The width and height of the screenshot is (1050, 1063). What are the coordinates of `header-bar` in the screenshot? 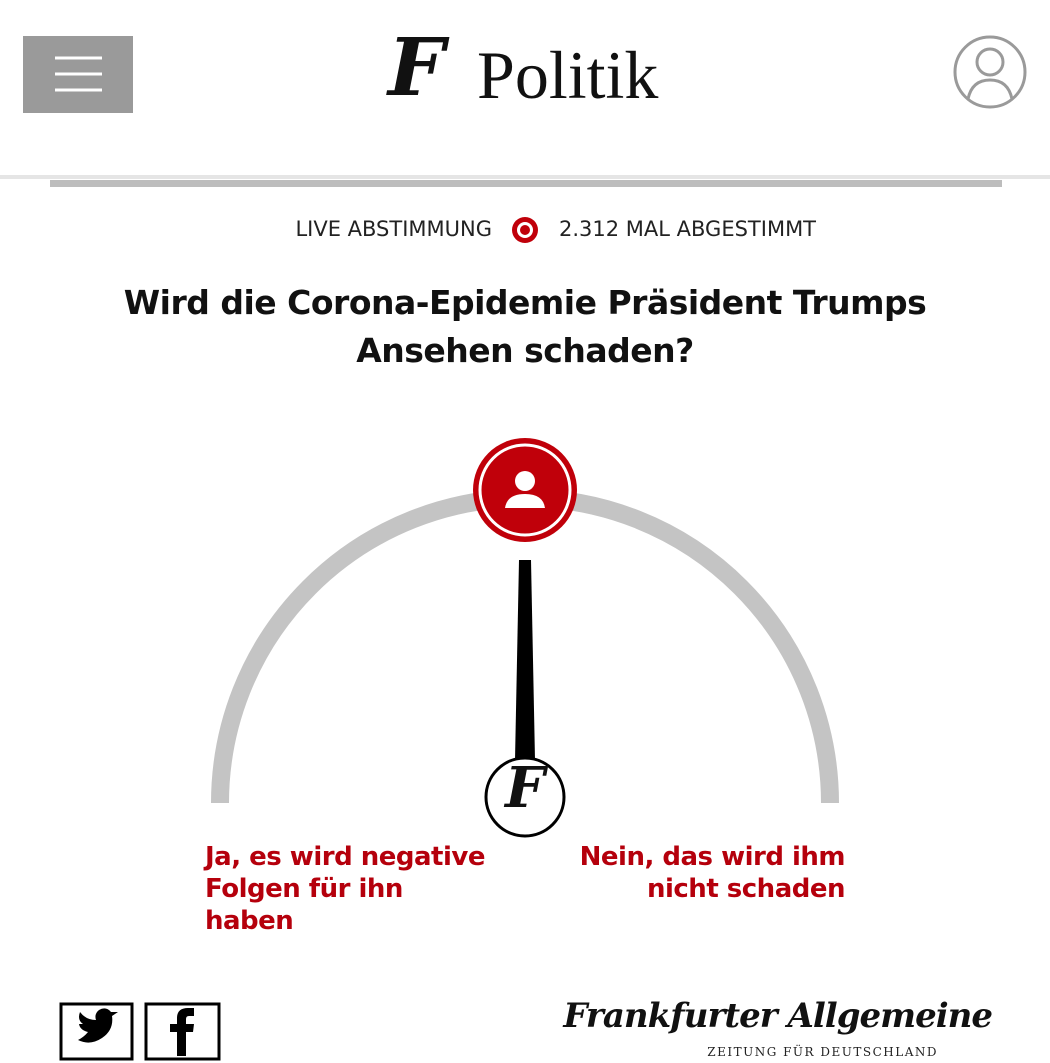 It's located at (526, 183).